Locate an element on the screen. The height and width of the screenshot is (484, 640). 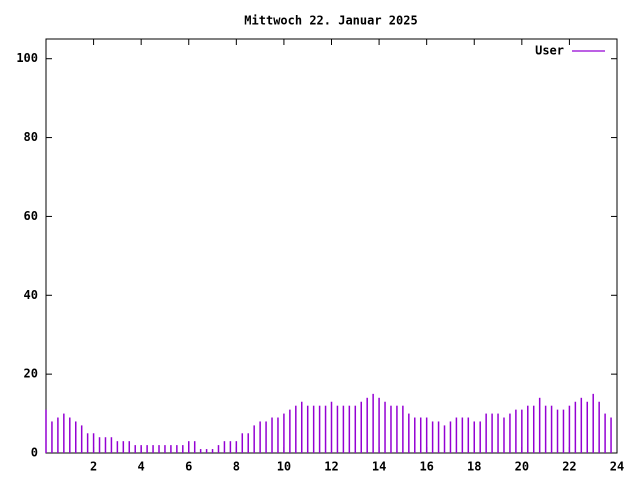
legend-label: User is located at coordinates (549, 51).